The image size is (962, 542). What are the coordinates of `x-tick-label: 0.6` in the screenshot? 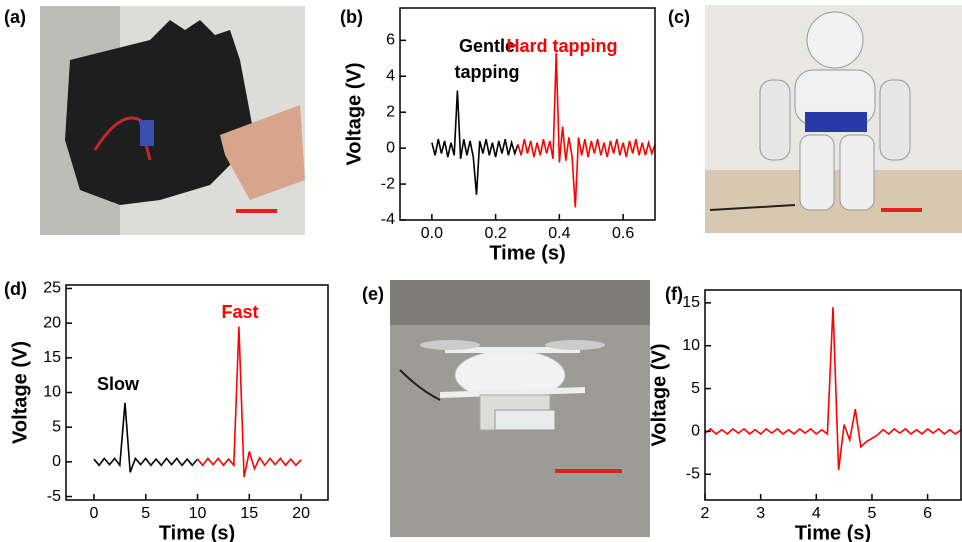 It's located at (623, 233).